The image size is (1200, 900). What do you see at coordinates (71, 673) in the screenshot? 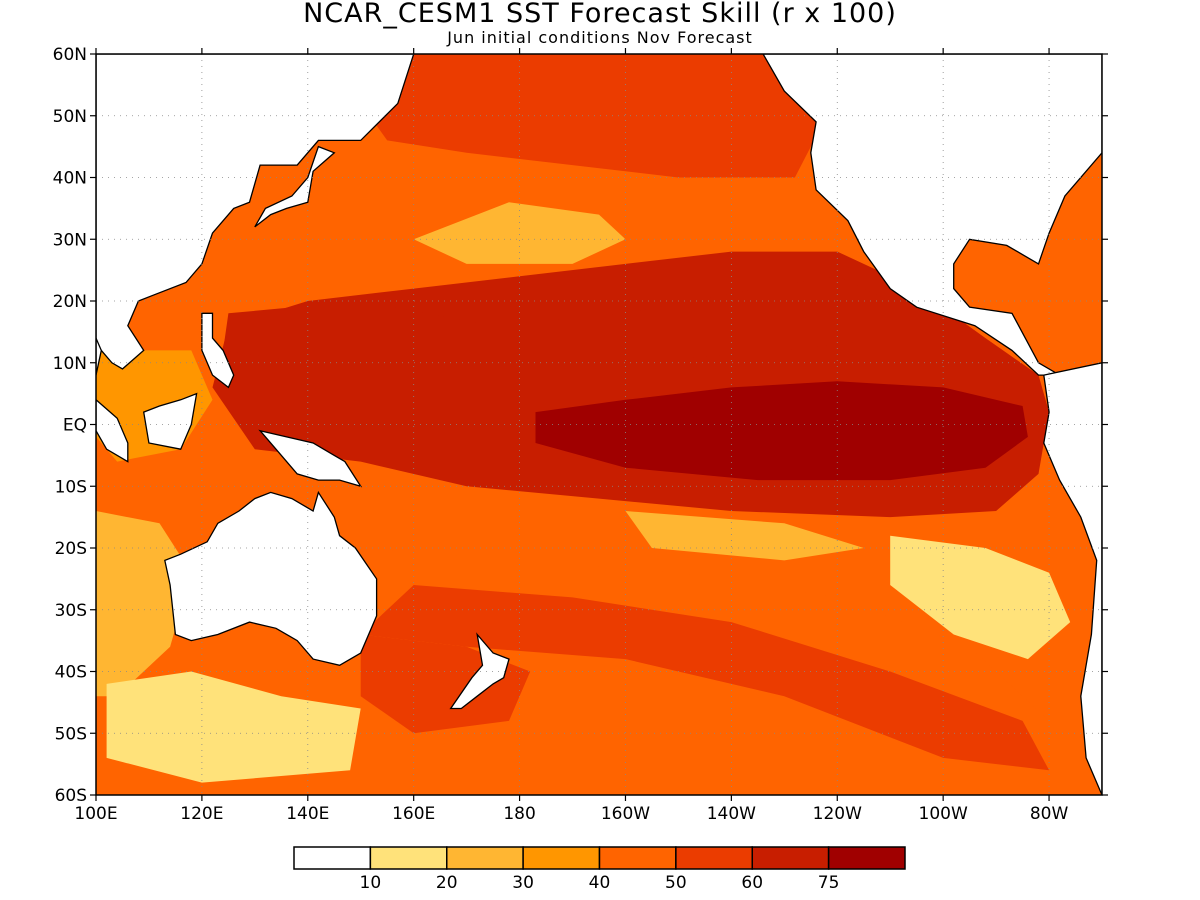
I see `lat-tick-label: 40S` at bounding box center [71, 673].